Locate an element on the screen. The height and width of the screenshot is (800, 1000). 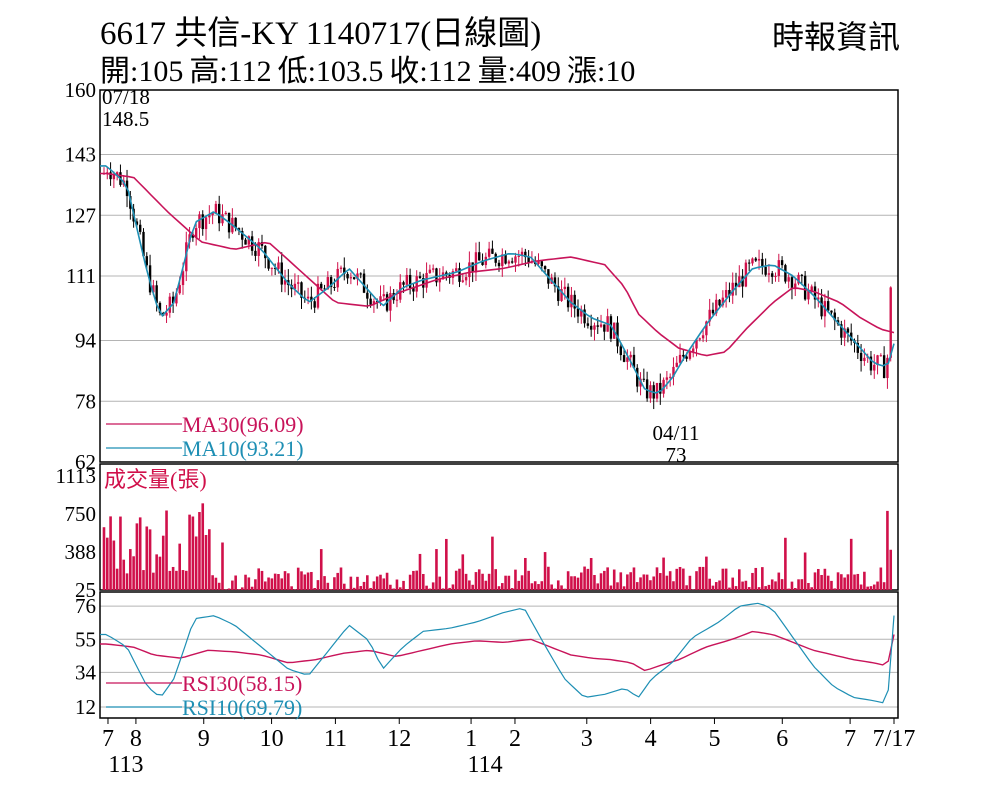
price-tick-2: 94 is located at coordinates (86, 341).